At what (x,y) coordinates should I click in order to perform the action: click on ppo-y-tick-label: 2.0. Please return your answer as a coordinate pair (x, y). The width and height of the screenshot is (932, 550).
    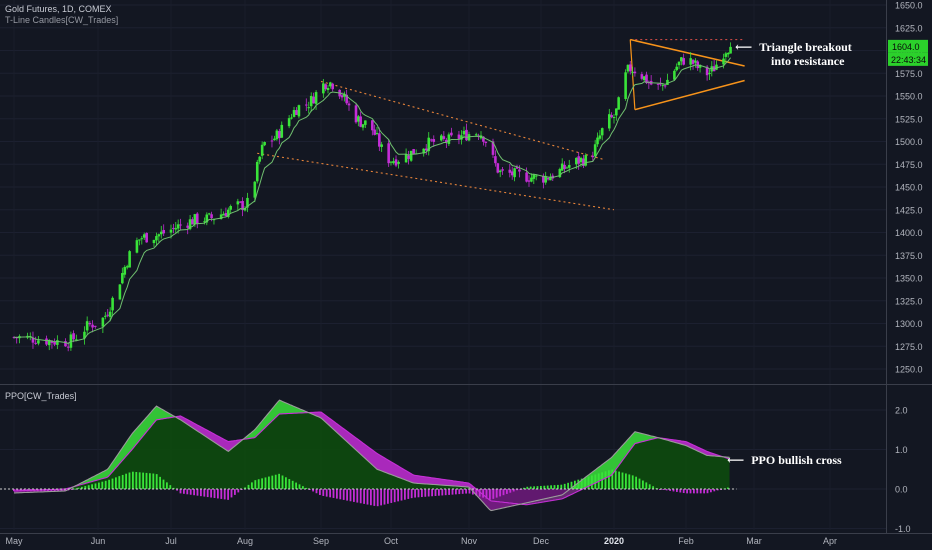
    Looking at the image, I should click on (901, 411).